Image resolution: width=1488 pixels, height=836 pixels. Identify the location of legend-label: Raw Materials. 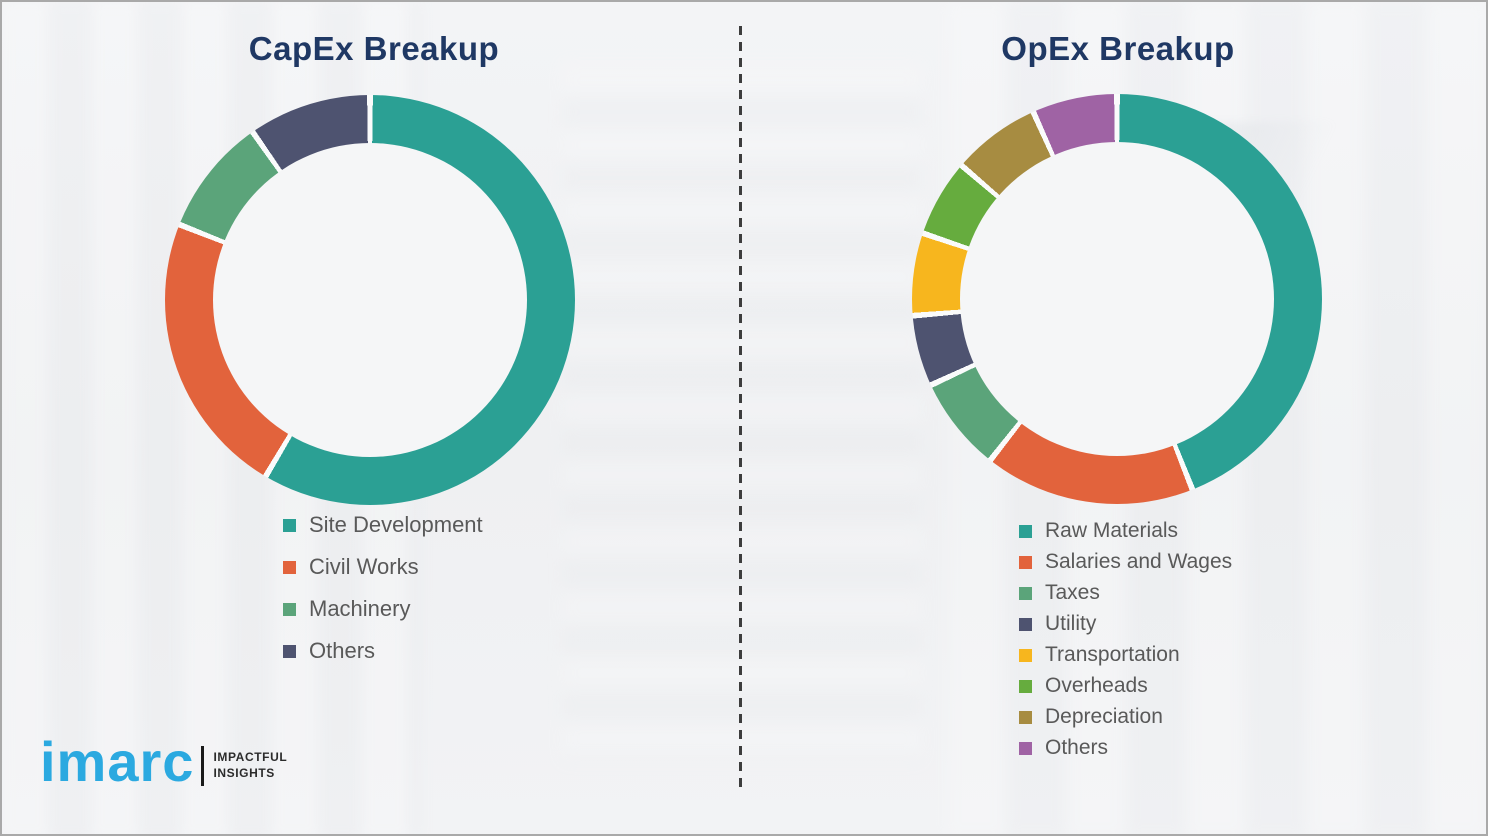
(1112, 530).